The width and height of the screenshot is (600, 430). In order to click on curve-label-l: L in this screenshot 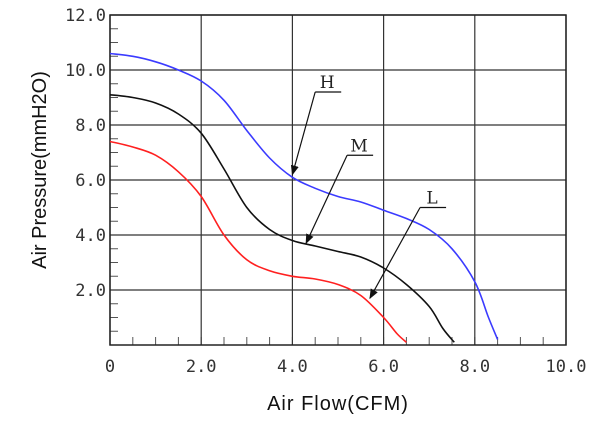, I will do `click(431, 199)`.